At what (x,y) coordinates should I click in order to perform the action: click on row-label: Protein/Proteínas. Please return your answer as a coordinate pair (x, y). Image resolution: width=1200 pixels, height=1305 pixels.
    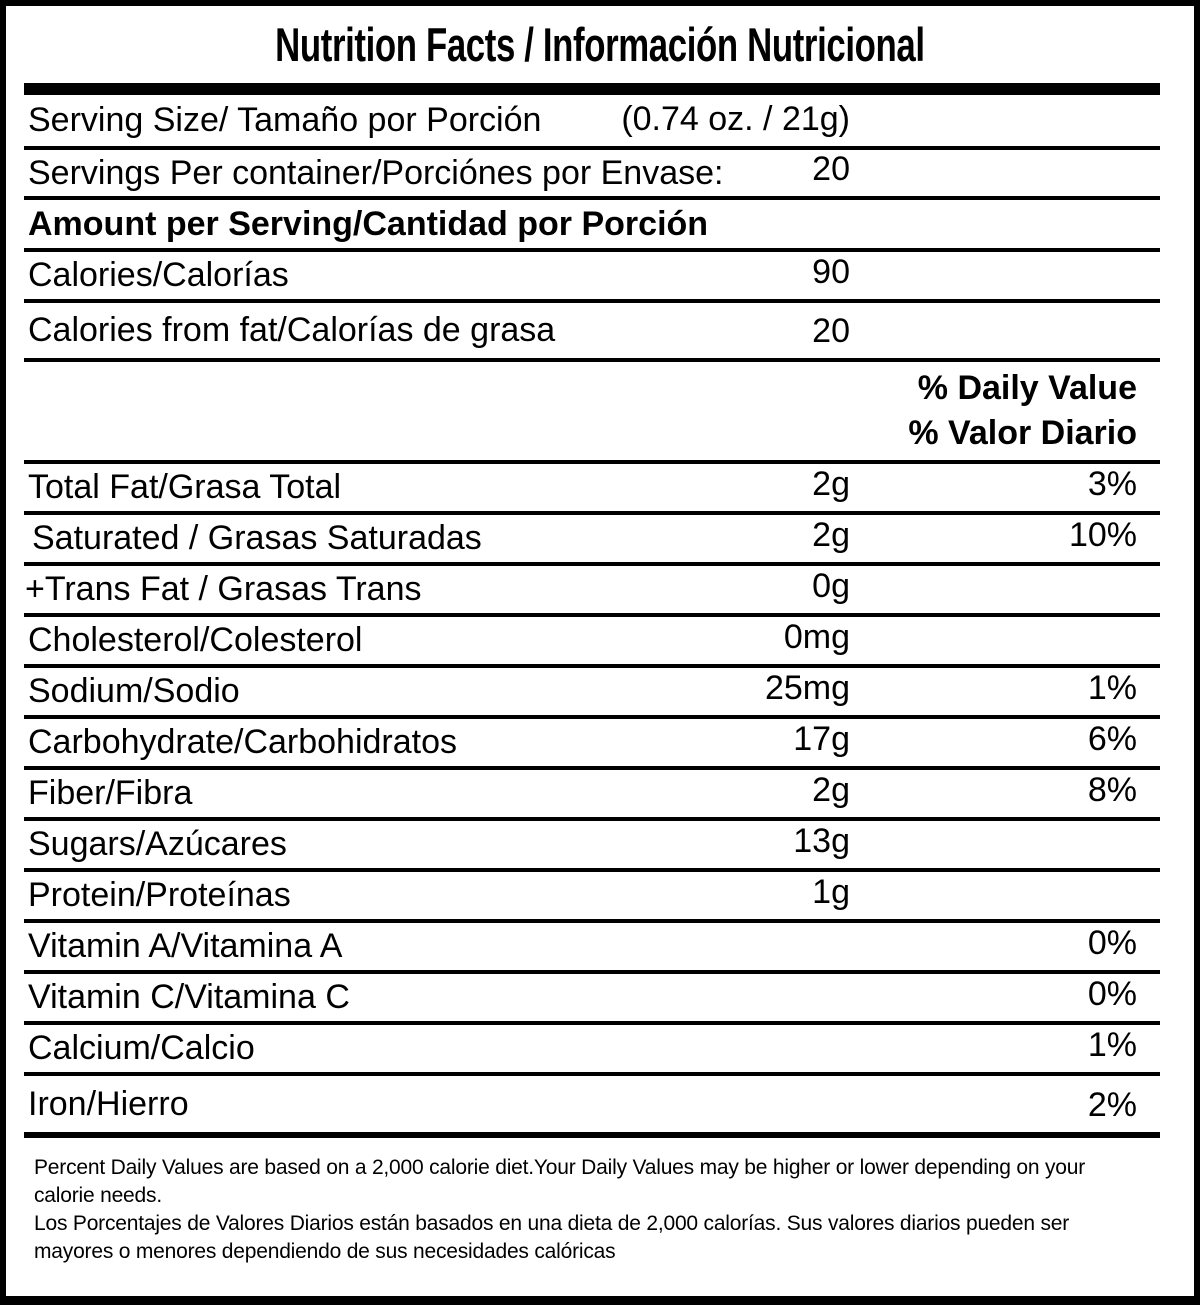
    Looking at the image, I should click on (159, 895).